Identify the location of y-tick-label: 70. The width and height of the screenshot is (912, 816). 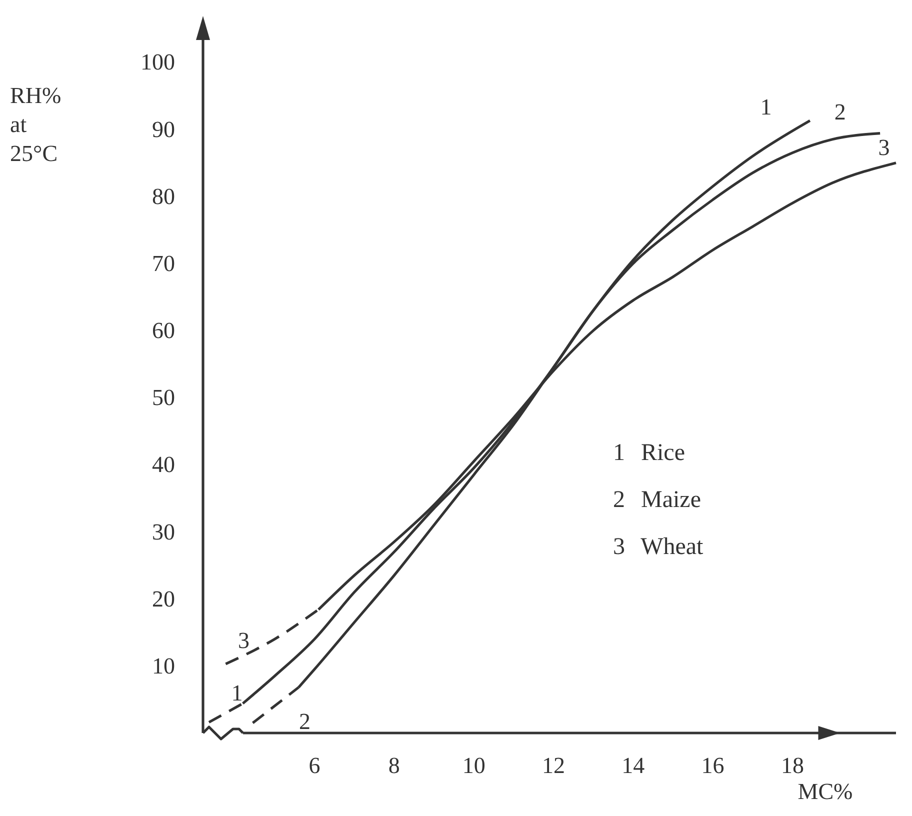
(163, 263).